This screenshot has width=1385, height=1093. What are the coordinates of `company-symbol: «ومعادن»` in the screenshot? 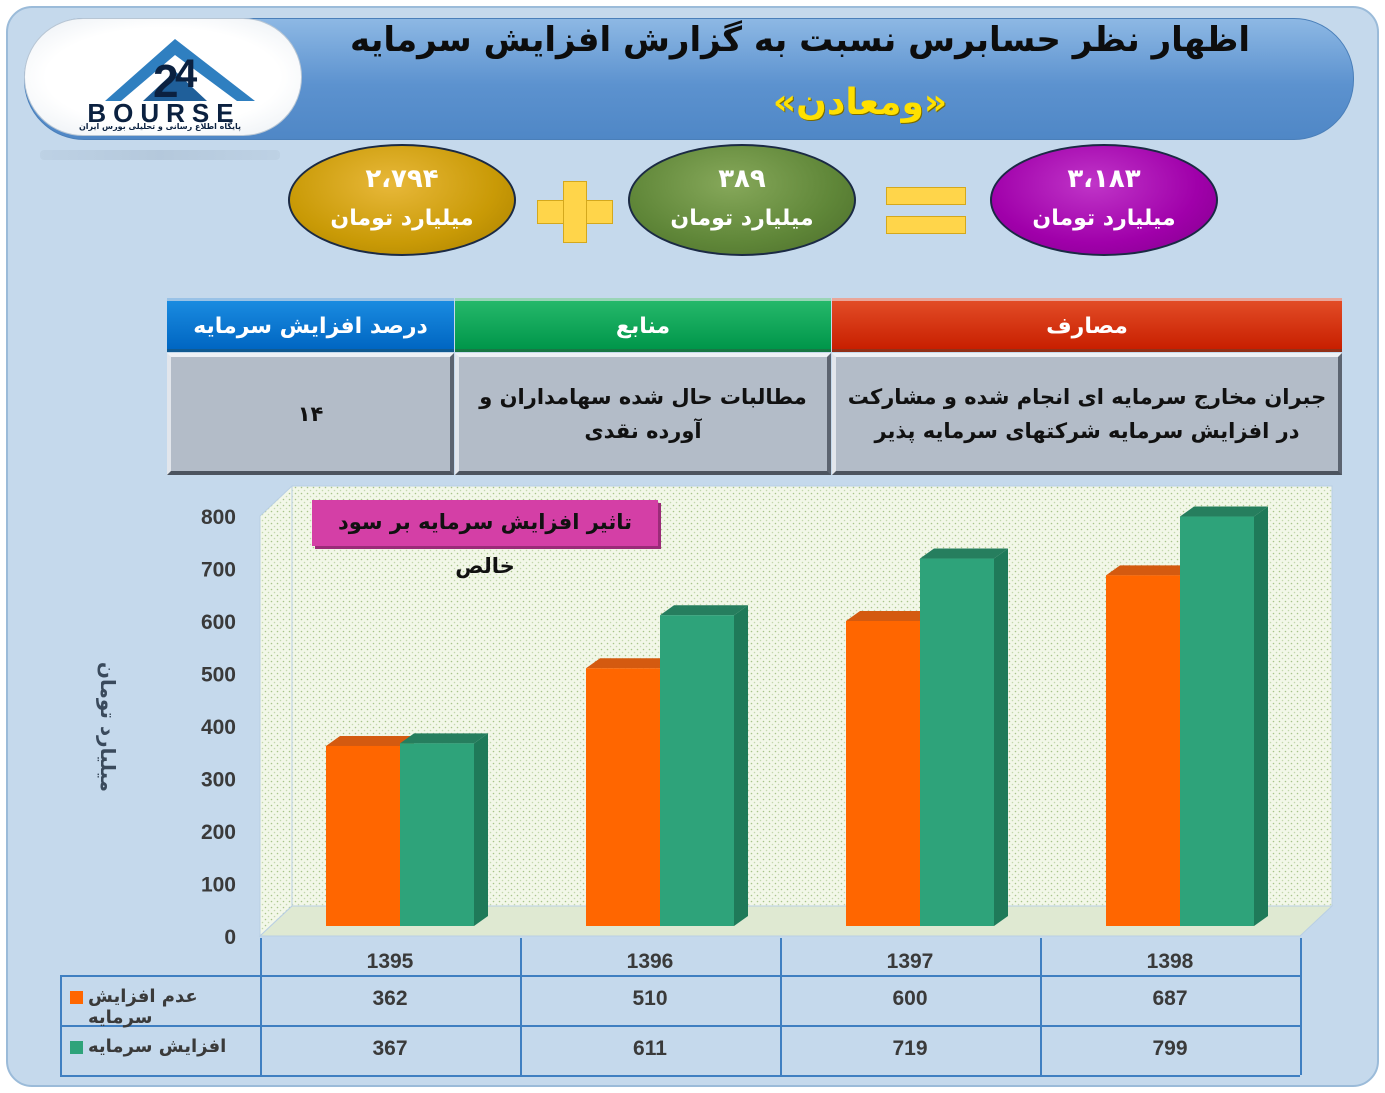 It's located at (860, 102).